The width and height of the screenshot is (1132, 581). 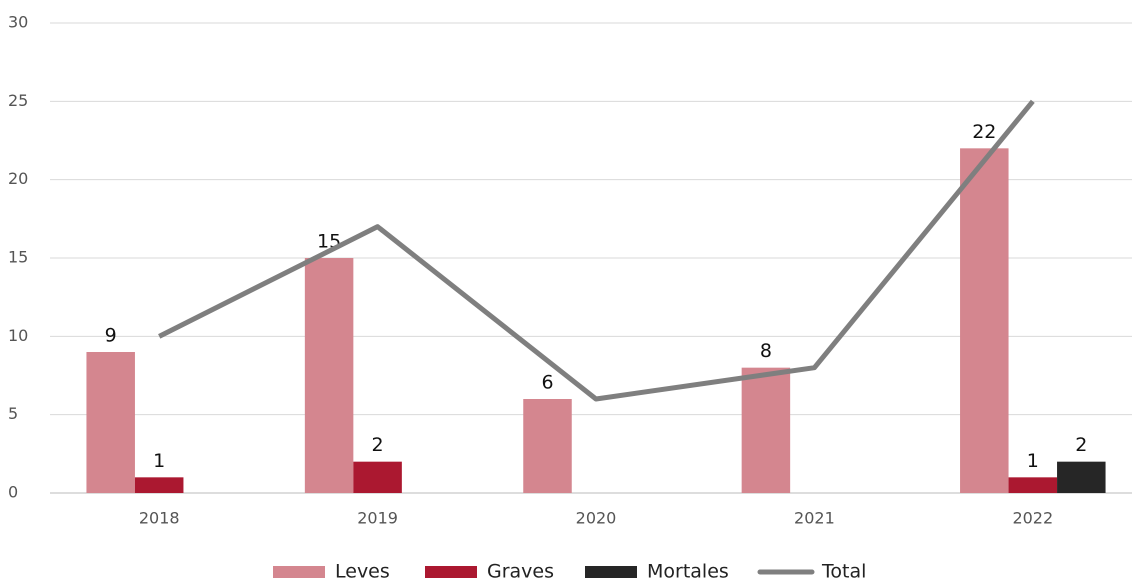 What do you see at coordinates (111, 336) in the screenshot?
I see `data-label: 9` at bounding box center [111, 336].